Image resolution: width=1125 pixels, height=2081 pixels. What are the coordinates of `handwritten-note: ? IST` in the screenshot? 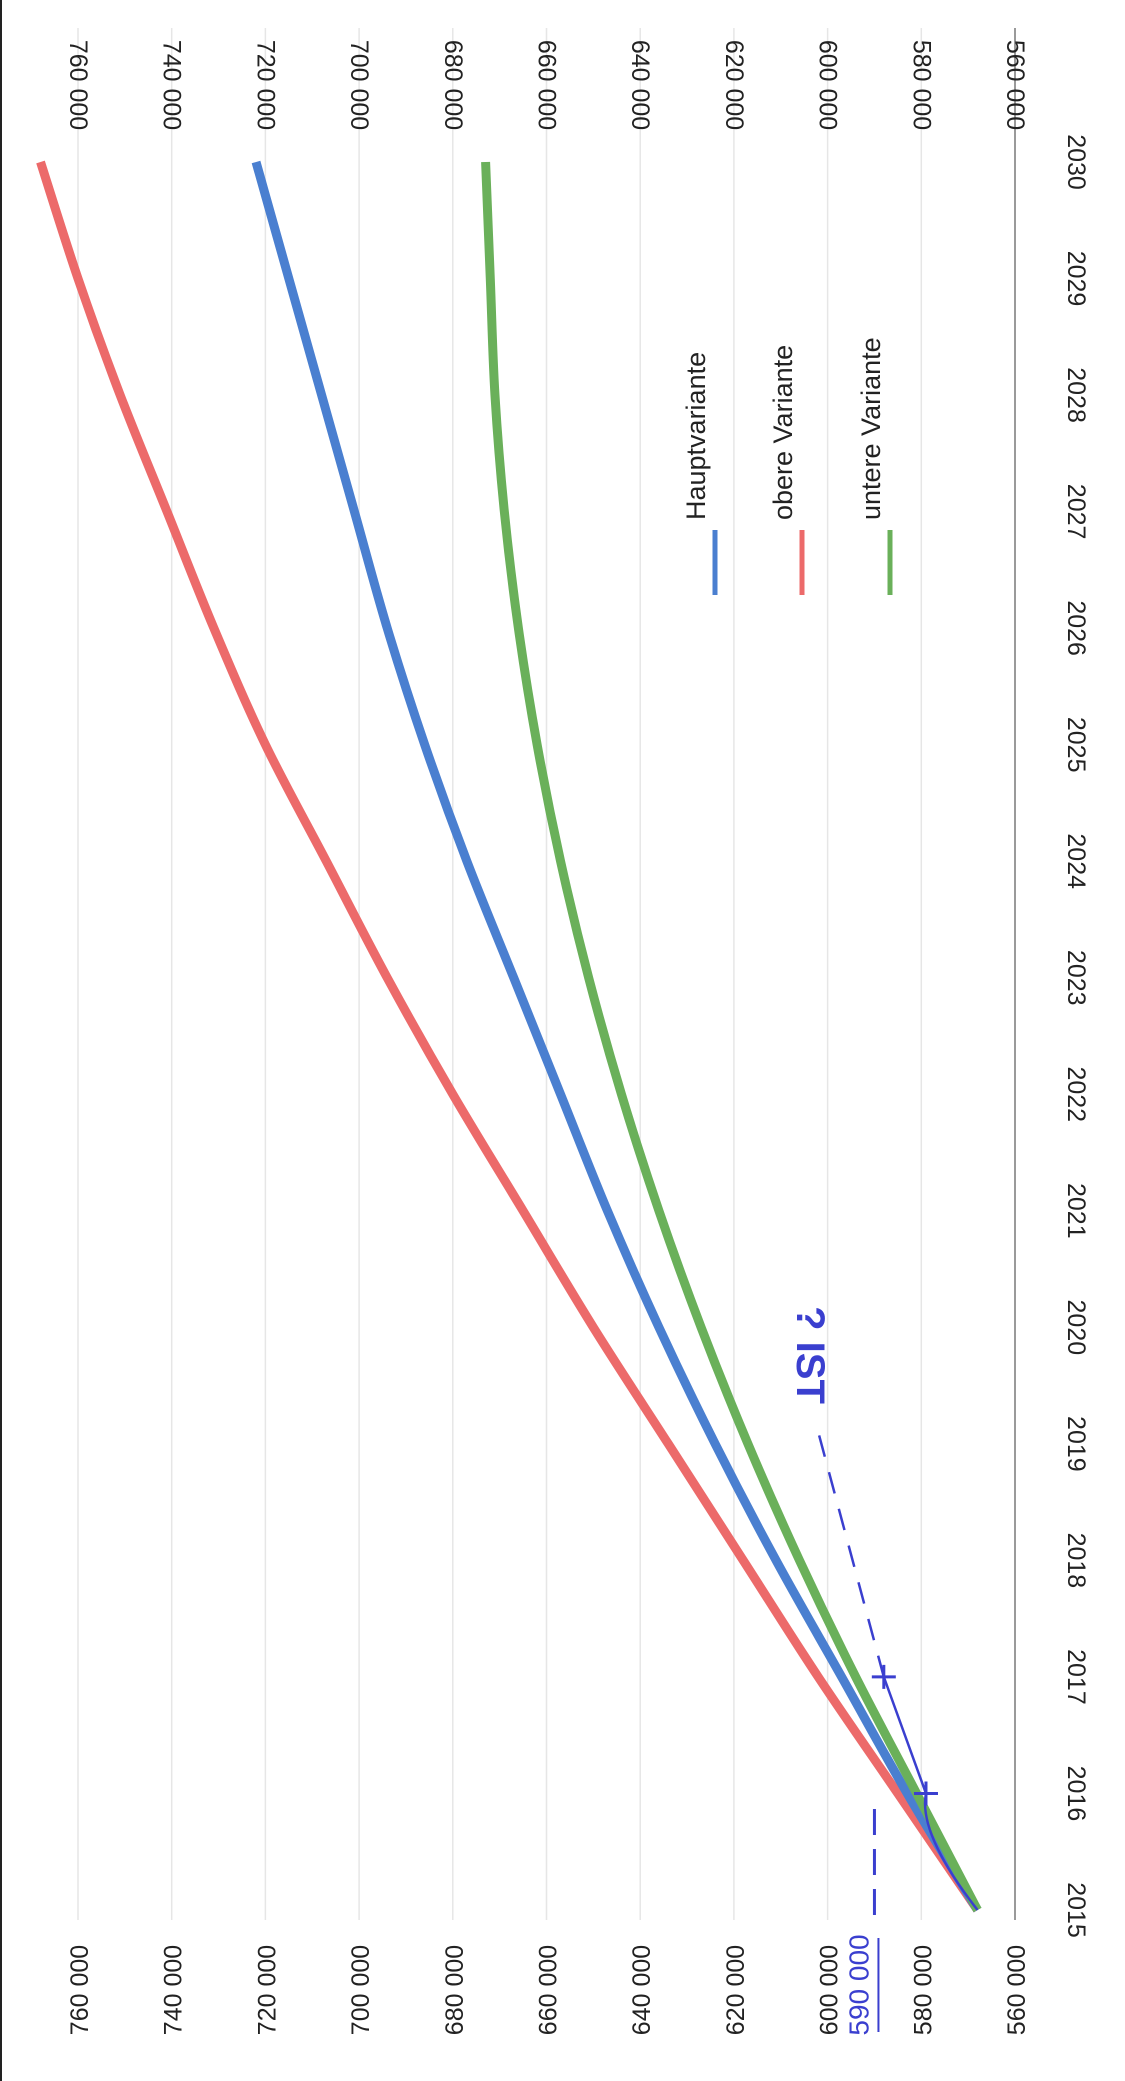 It's located at (810, 1355).